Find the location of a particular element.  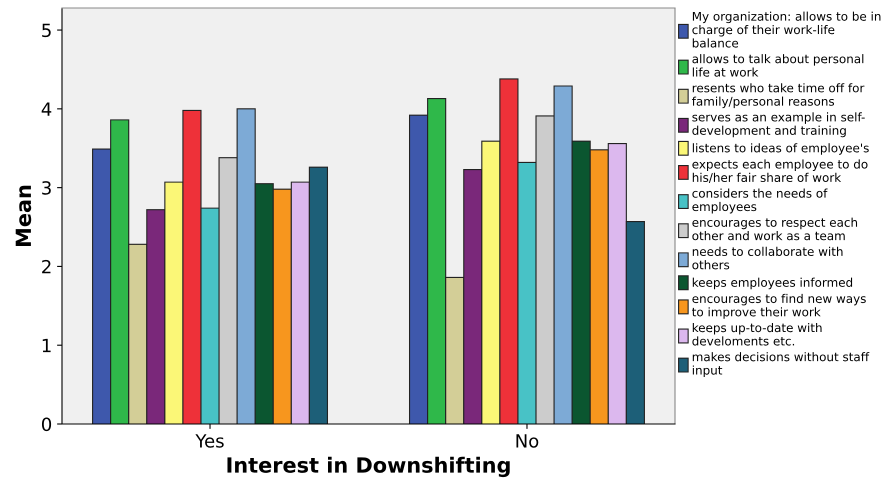

y-axis-title: Mean is located at coordinates (24, 216).